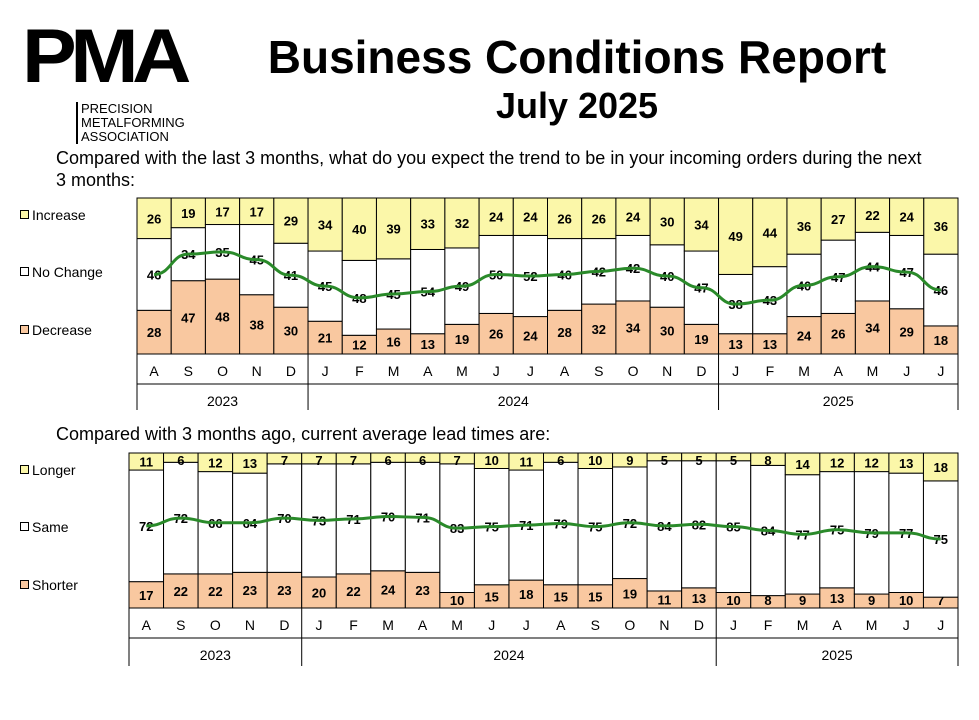 The height and width of the screenshot is (720, 979). What do you see at coordinates (325, 225) in the screenshot?
I see `orders-label-increase: 34` at bounding box center [325, 225].